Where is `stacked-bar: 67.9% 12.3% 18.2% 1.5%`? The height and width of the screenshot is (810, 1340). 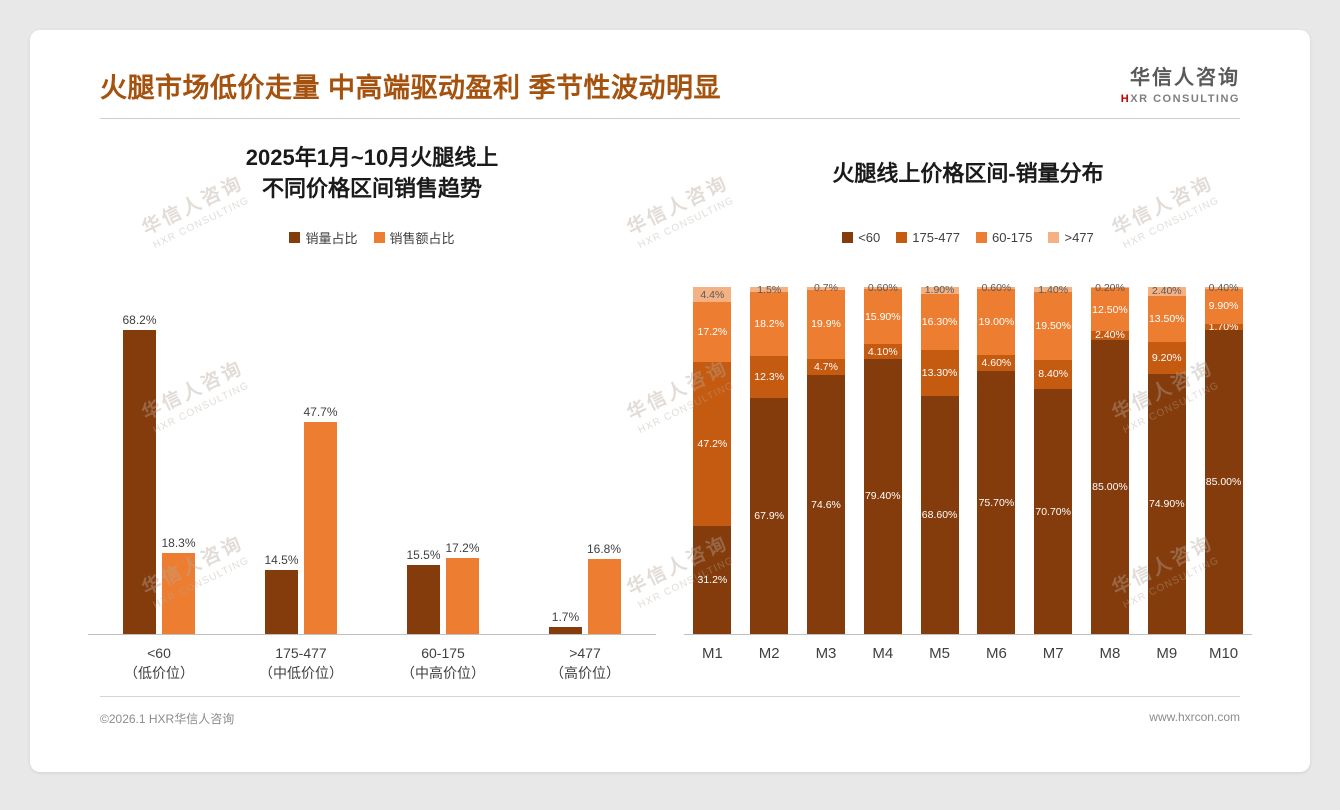 stacked-bar: 67.9% 12.3% 18.2% 1.5% is located at coordinates (769, 459).